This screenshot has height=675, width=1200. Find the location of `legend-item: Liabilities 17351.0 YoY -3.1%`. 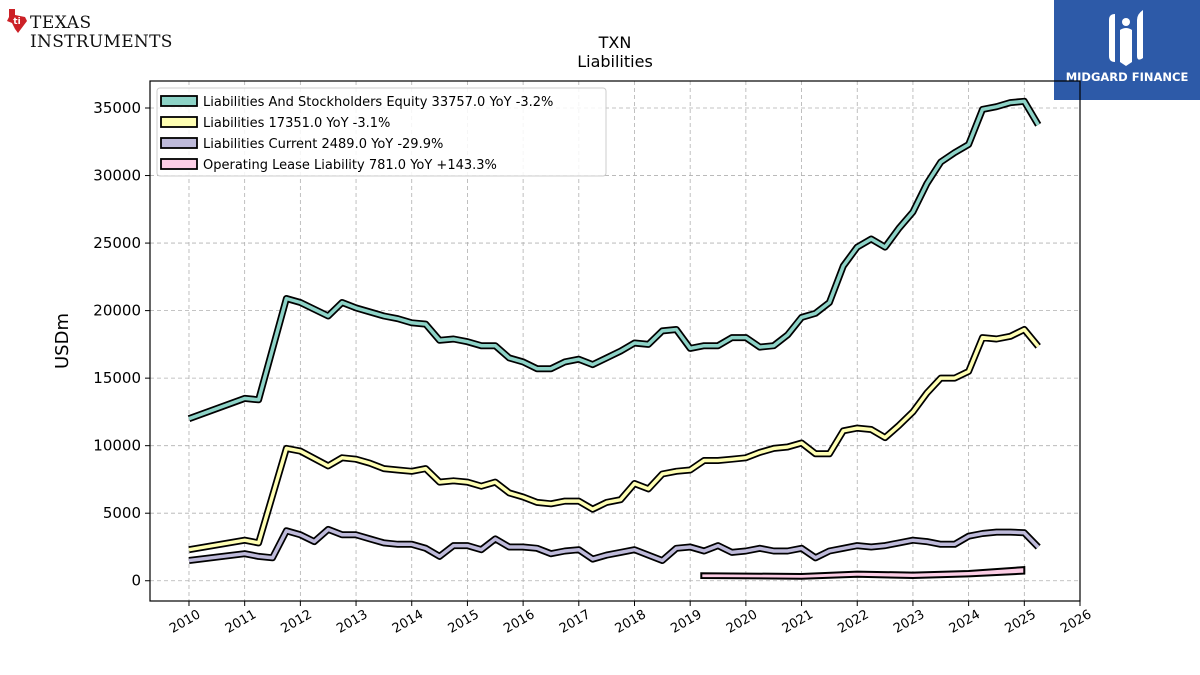

legend-item: Liabilities 17351.0 YoY -3.1% is located at coordinates (275, 123).